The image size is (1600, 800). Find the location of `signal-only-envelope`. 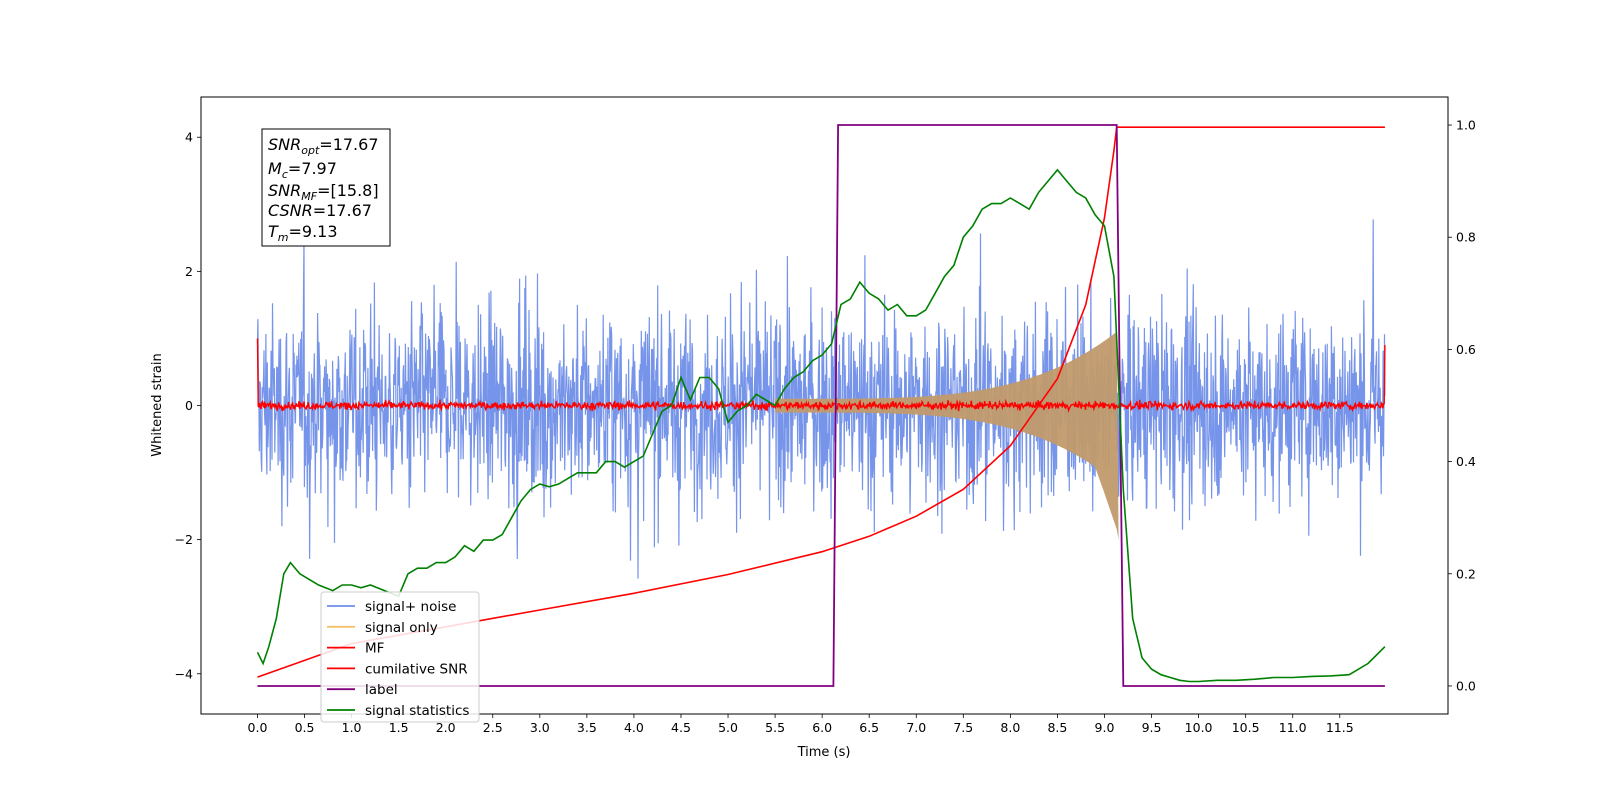

signal-only-envelope is located at coordinates (947, 435).